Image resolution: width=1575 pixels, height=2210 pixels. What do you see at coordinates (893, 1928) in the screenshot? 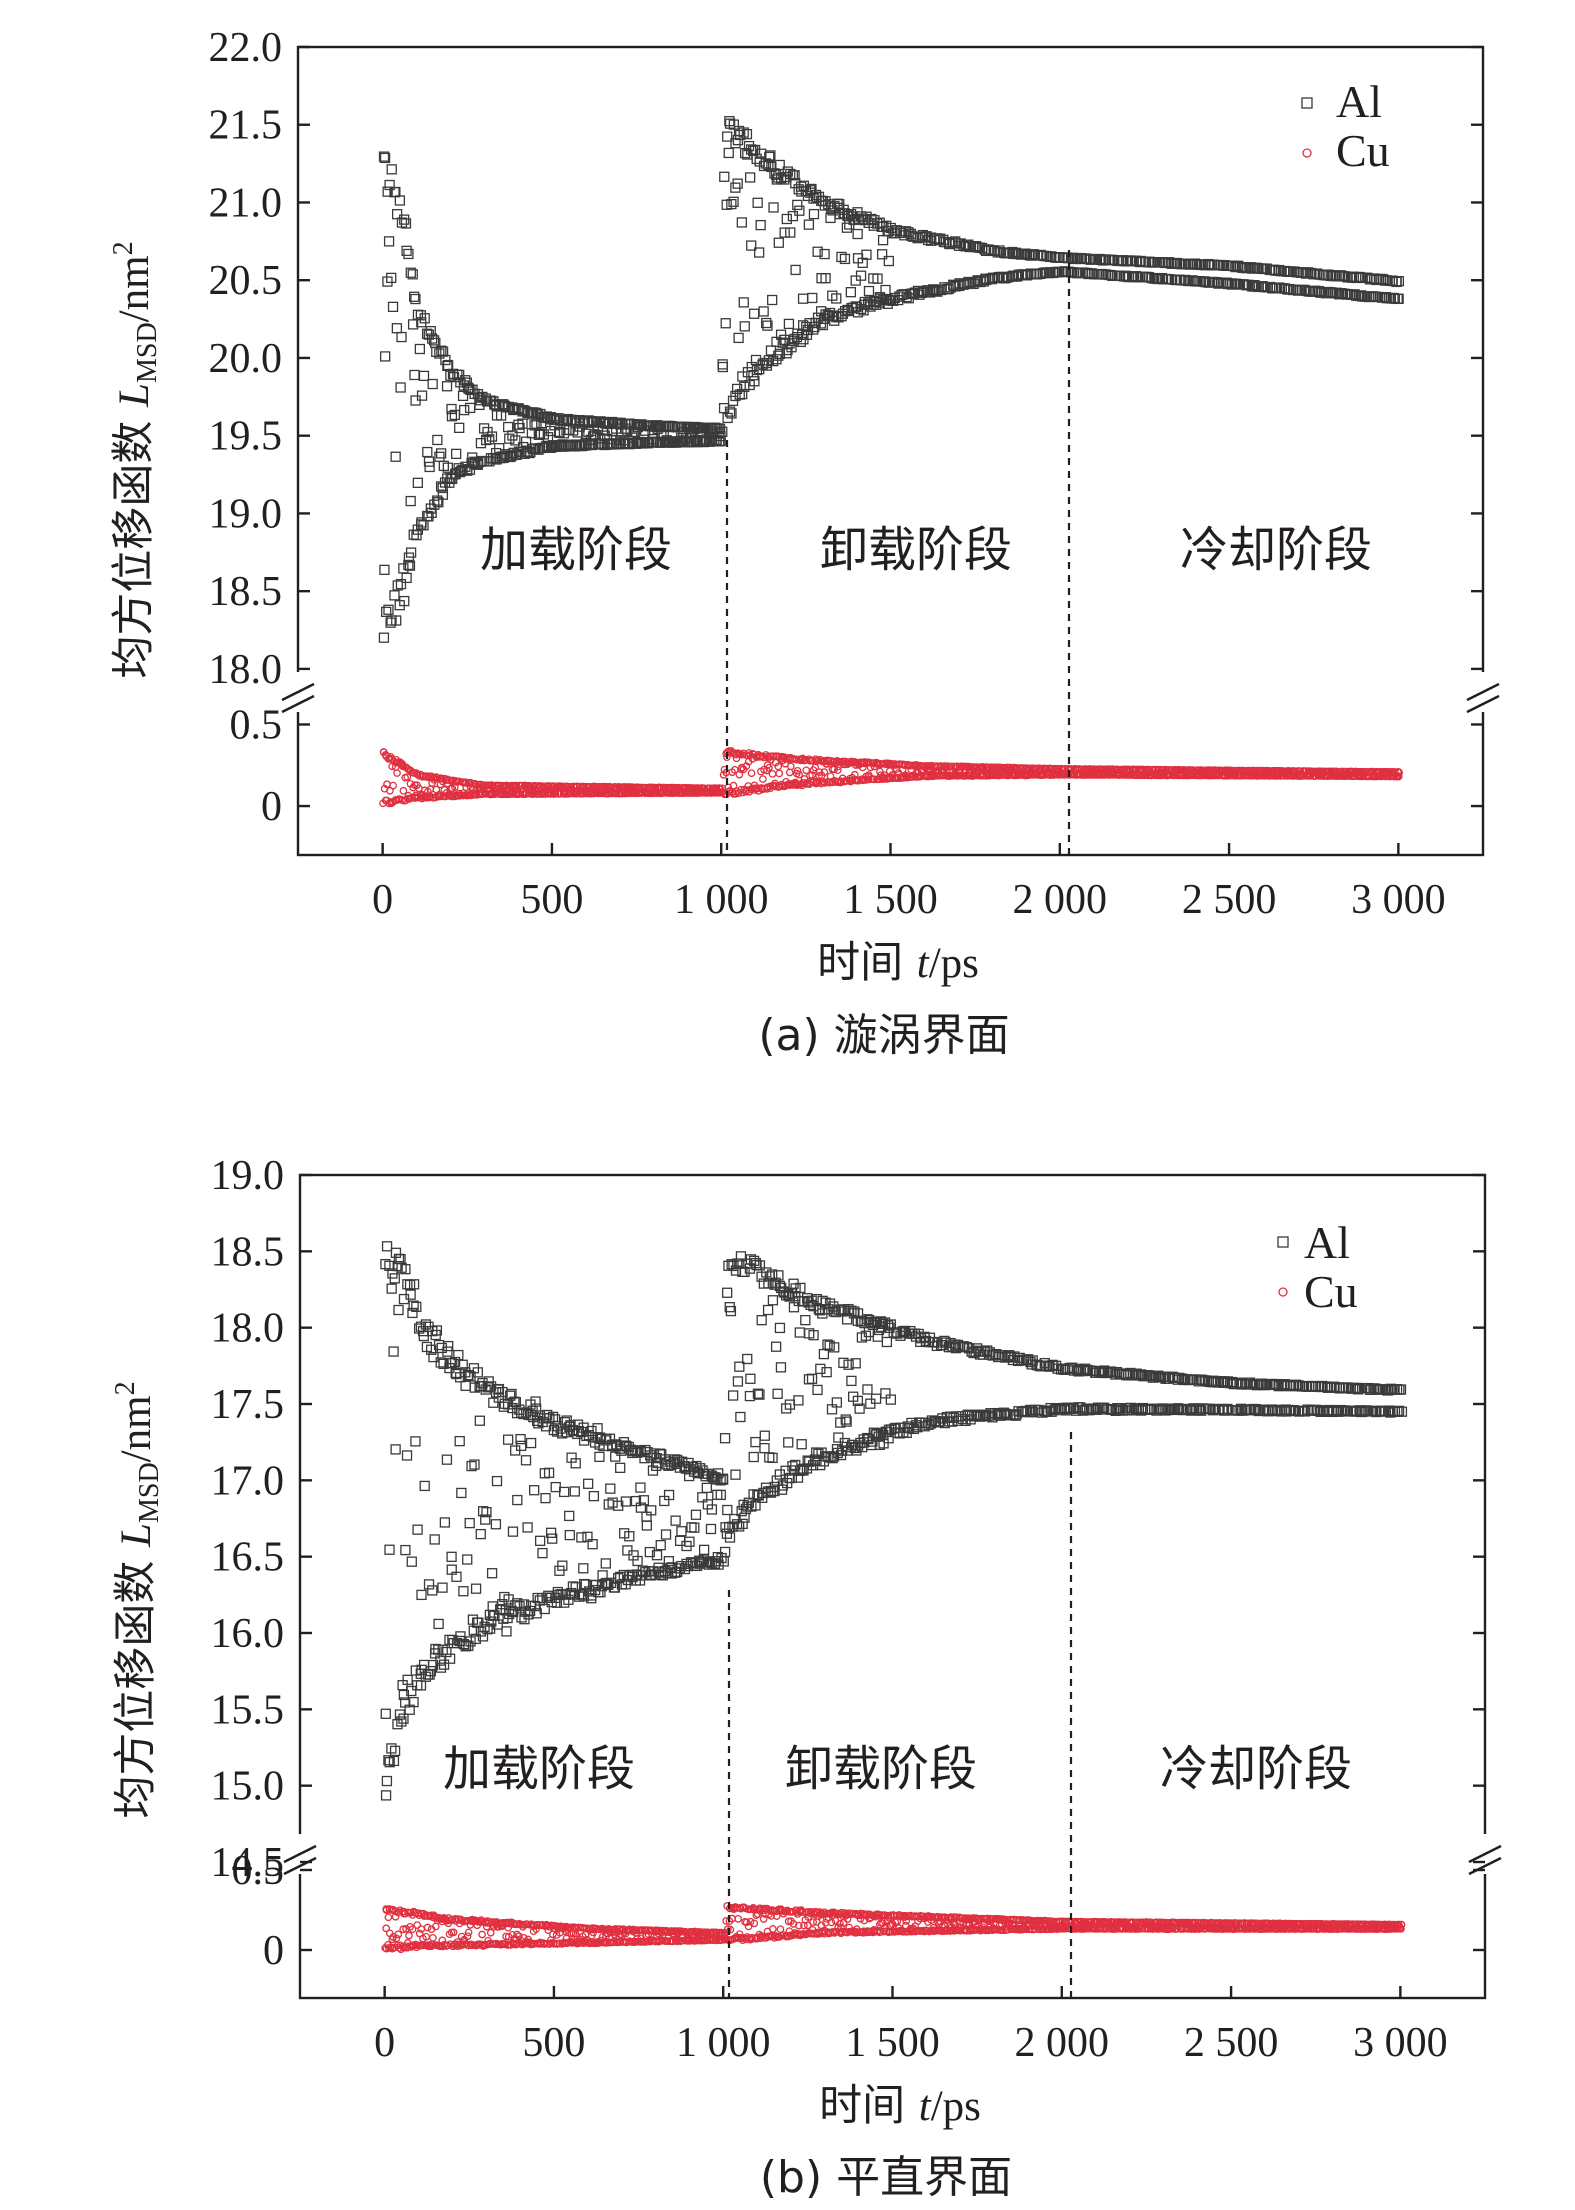
I see `panel-b-cu-points` at bounding box center [893, 1928].